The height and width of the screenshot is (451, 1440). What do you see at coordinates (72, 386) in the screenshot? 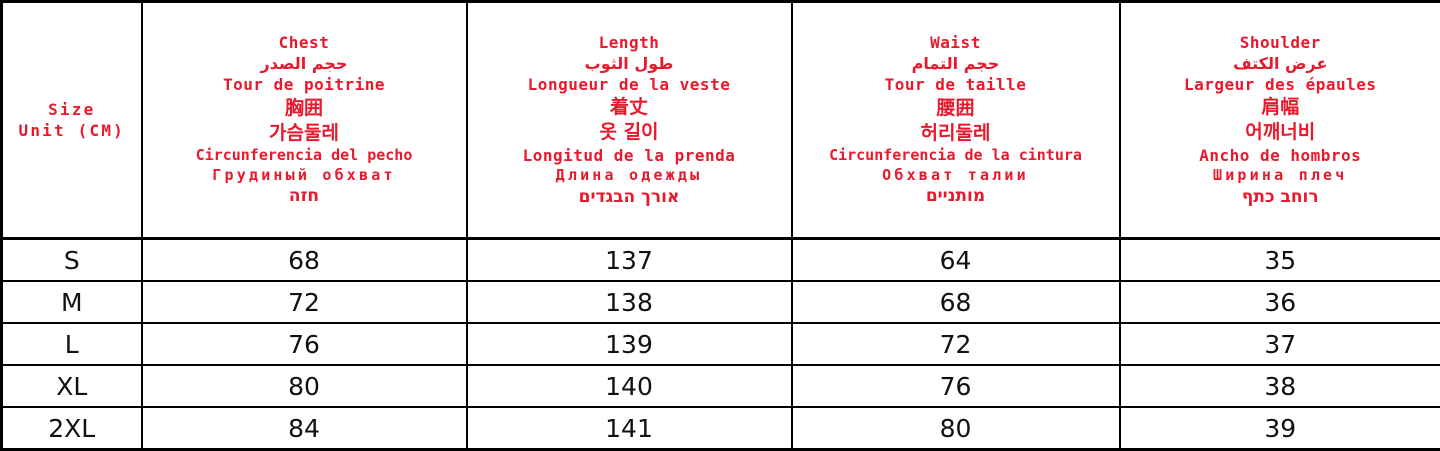
I see `cell-size: XL` at bounding box center [72, 386].